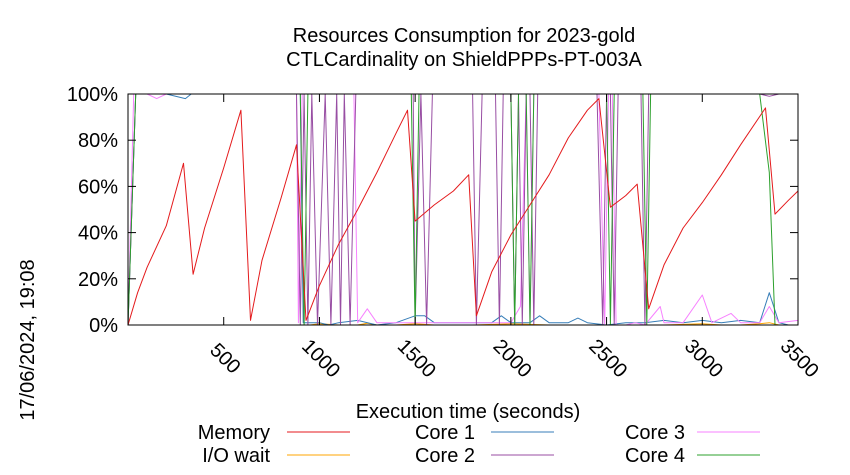 This screenshot has width=850, height=475. What do you see at coordinates (512, 358) in the screenshot?
I see `x-tick-label: 2000` at bounding box center [512, 358].